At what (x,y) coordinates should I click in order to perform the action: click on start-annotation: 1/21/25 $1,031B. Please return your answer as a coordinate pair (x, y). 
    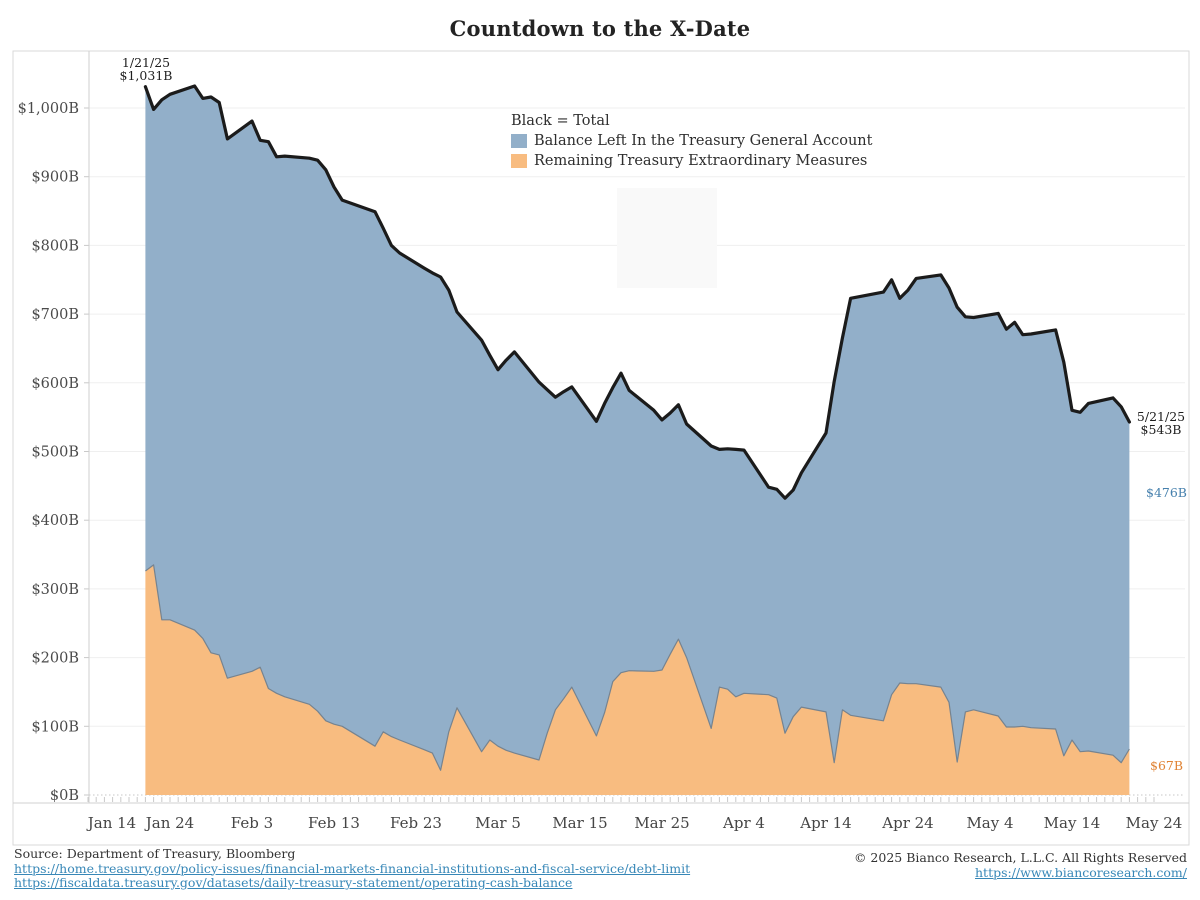
    Looking at the image, I should click on (146, 69).